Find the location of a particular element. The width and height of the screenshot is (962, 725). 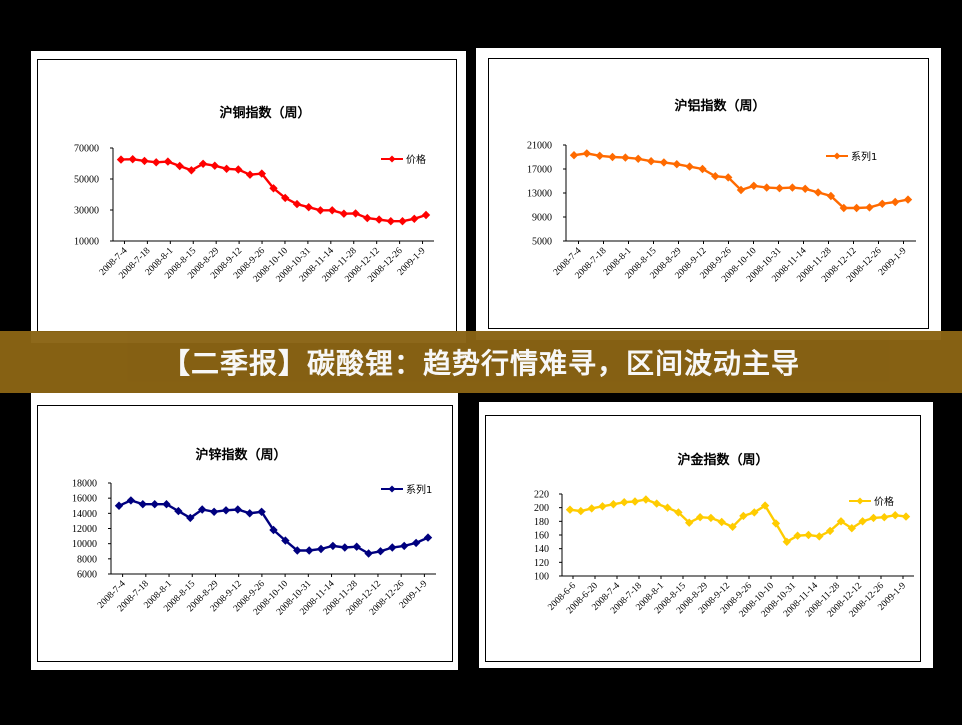

gold-y-tick-label: 120 is located at coordinates (541, 563).